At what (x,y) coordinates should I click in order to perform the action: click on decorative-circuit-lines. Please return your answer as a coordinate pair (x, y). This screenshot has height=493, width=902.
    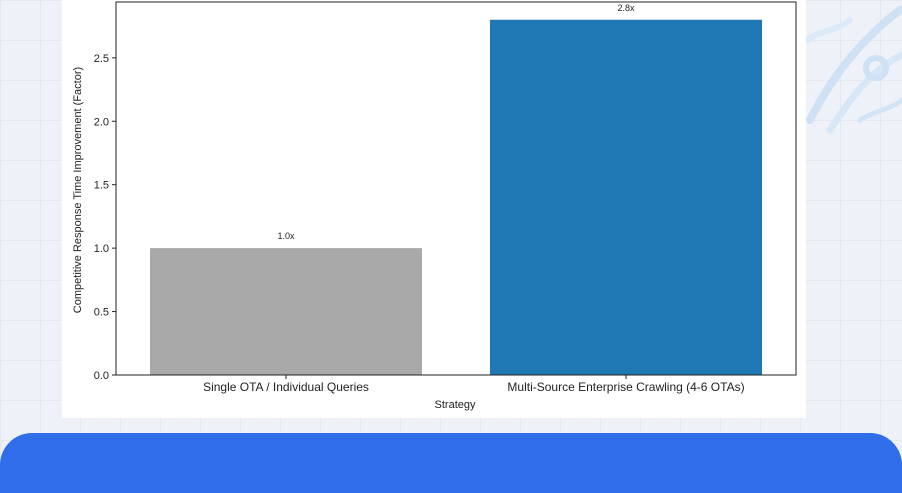
    Looking at the image, I should click on (853, 70).